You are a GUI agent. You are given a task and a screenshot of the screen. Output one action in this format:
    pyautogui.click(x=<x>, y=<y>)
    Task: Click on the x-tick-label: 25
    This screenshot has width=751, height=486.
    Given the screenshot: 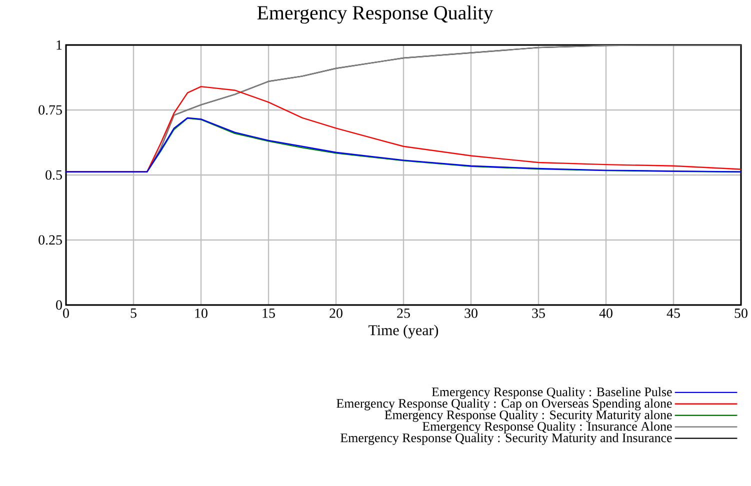 What is the action you would take?
    pyautogui.click(x=403, y=313)
    